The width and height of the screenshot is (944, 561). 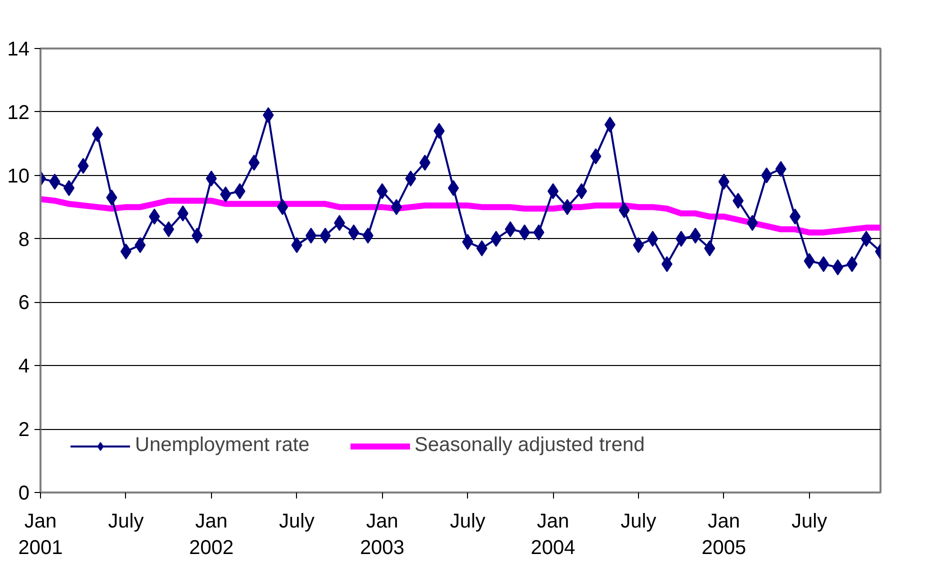 I want to click on y-tick-label: 4, so click(x=24, y=367).